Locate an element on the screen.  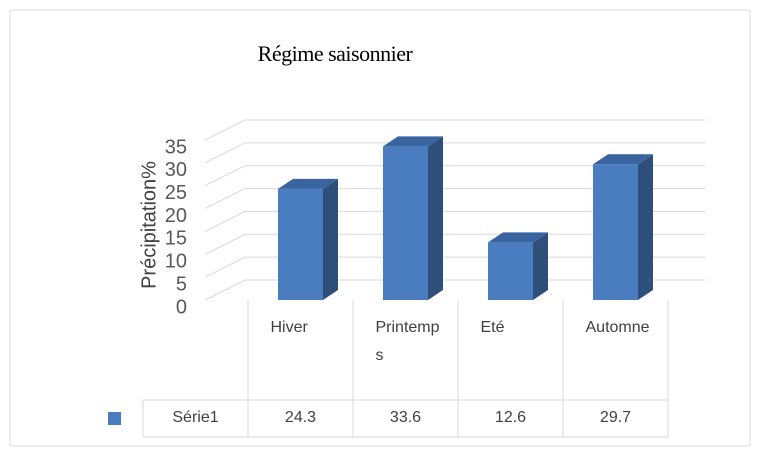
series-name-text: Série1 is located at coordinates (195, 417).